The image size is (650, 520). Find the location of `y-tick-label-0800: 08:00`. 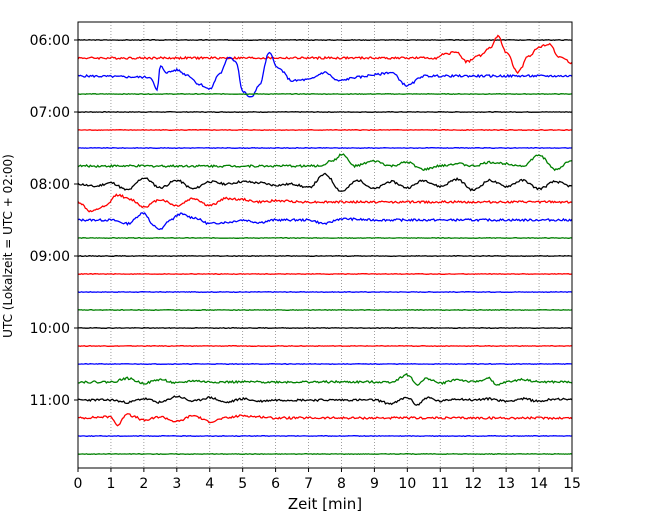

y-tick-label-0800: 08:00 is located at coordinates (50, 185).